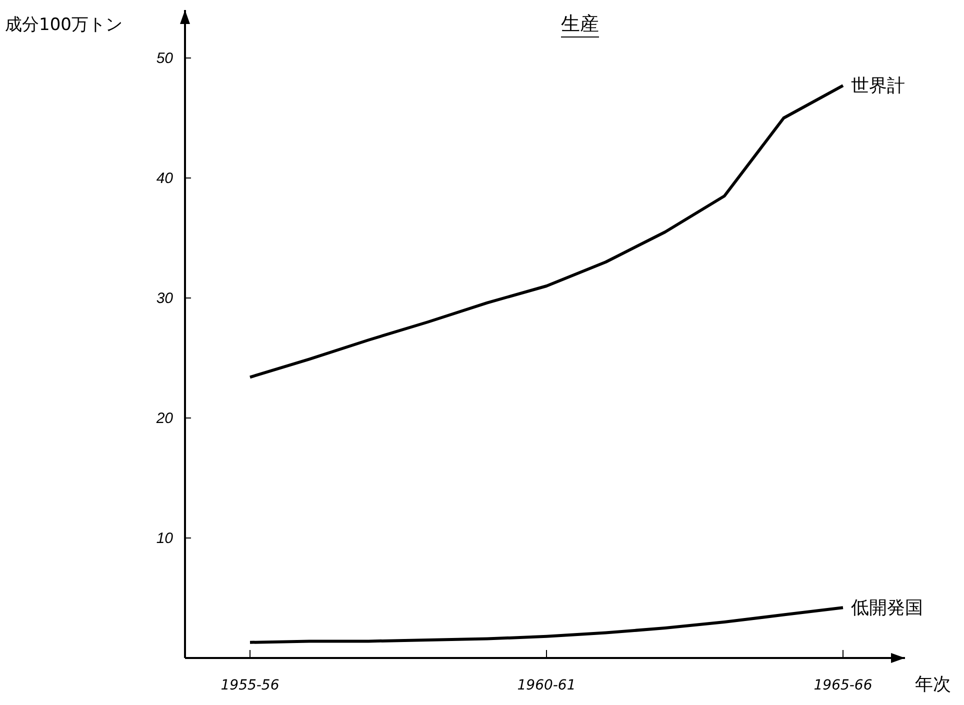  What do you see at coordinates (165, 298) in the screenshot?
I see `y-tick-label: 30` at bounding box center [165, 298].